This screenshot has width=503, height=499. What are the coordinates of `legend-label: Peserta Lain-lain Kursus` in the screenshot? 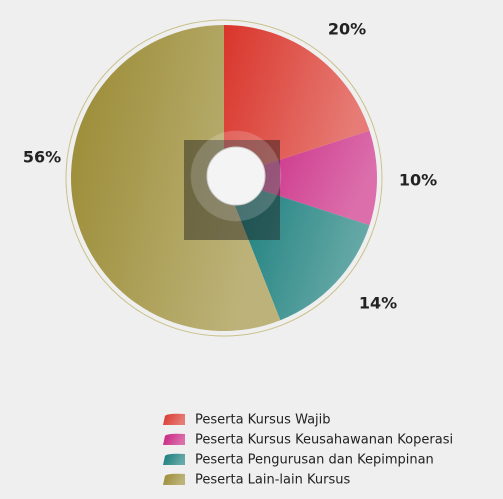 It's located at (272, 480).